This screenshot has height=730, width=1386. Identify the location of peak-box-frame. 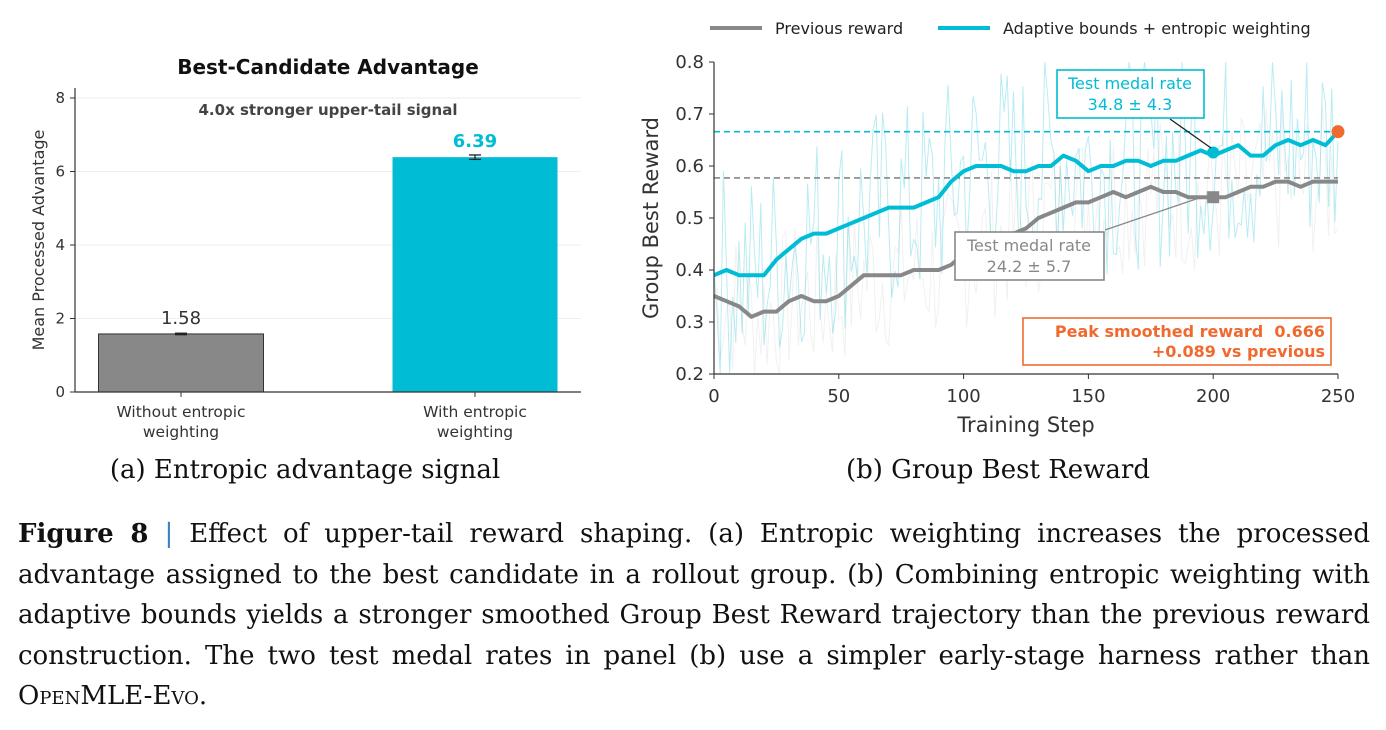
(1177, 341).